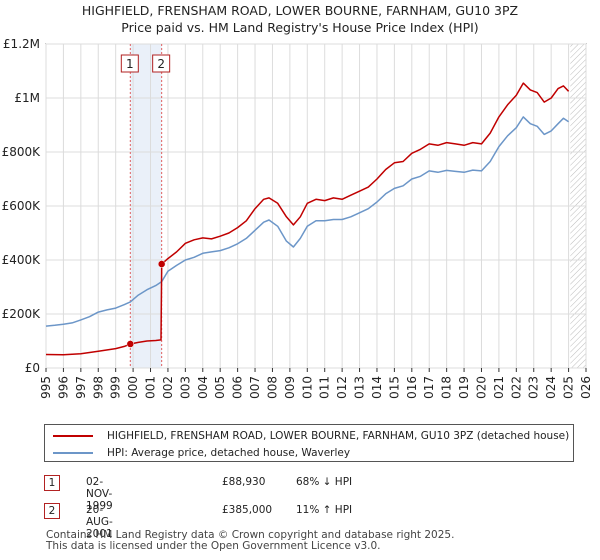  Describe the element at coordinates (429, 388) in the screenshot. I see `x-tick-label: 2017` at that location.